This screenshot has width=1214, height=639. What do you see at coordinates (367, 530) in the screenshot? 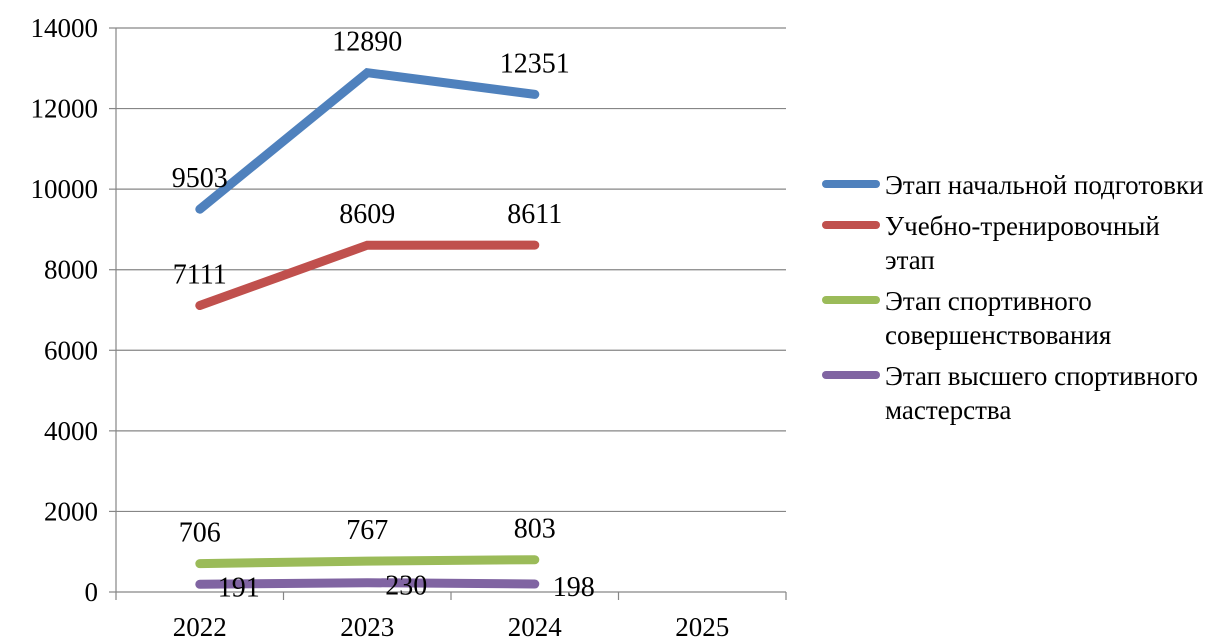
I see `data-label: 767` at bounding box center [367, 530].